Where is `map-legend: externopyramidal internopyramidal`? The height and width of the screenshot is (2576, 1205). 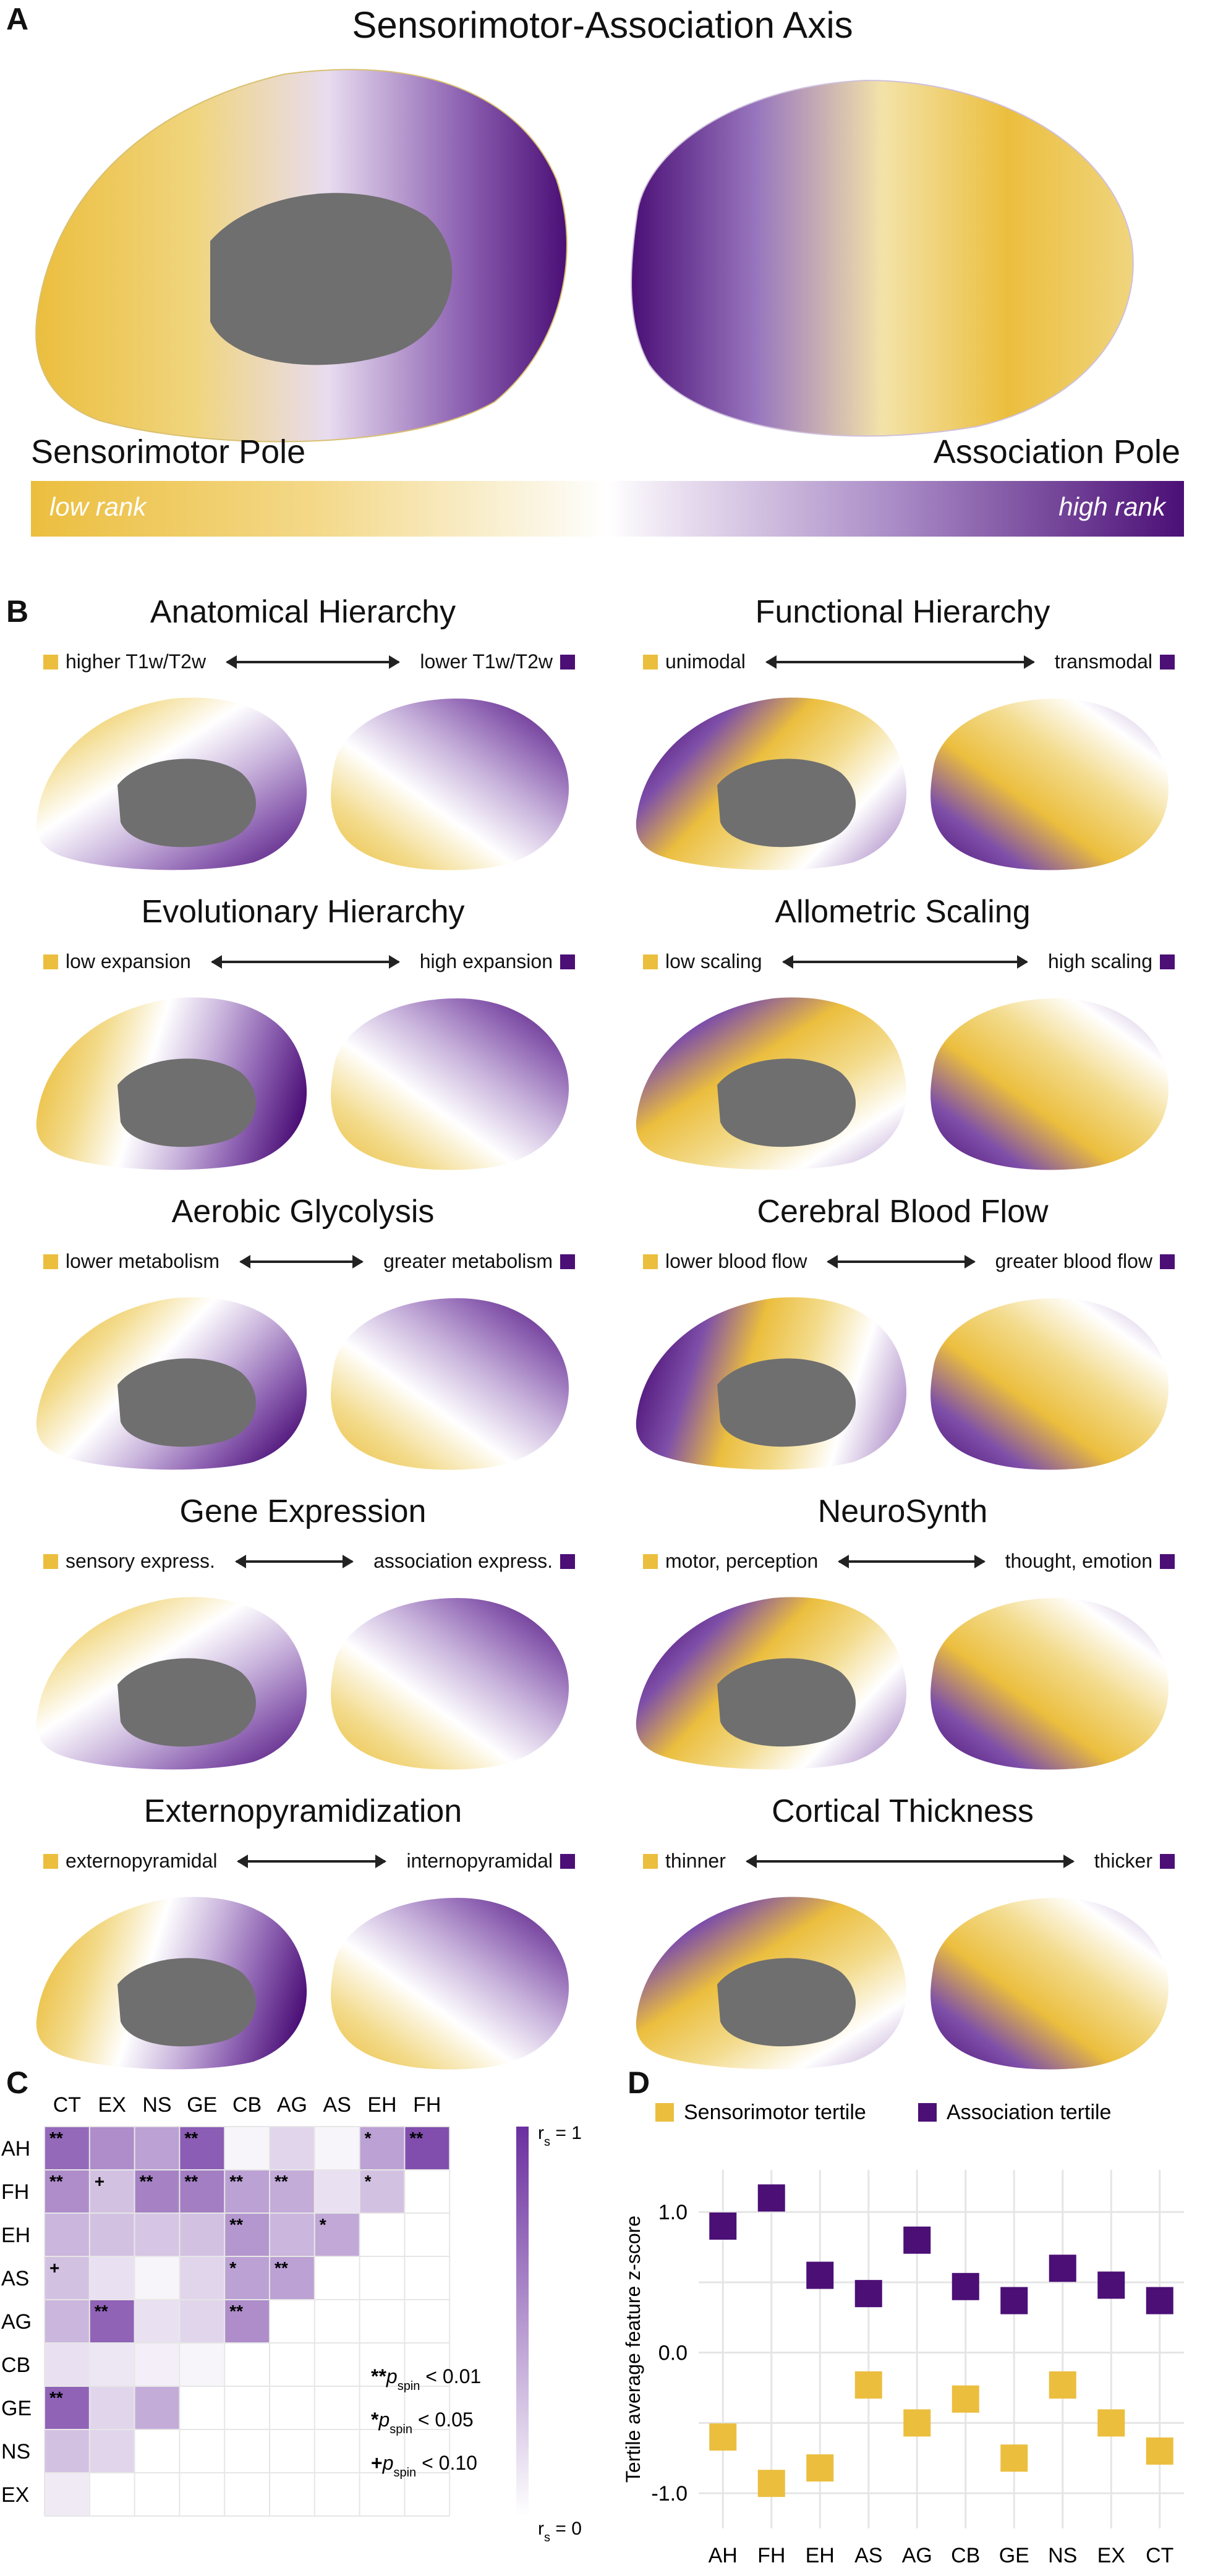
map-legend: externopyramidal internopyramidal is located at coordinates (309, 1861).